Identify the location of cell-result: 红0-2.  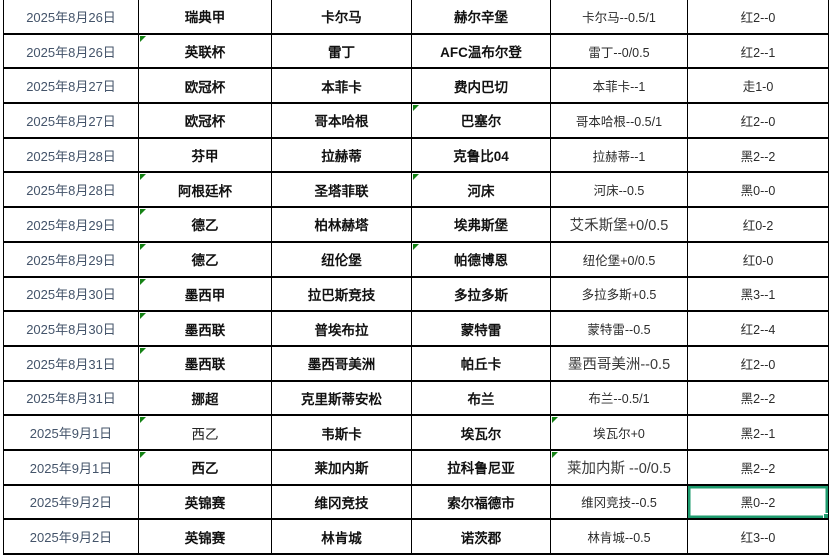
(758, 224).